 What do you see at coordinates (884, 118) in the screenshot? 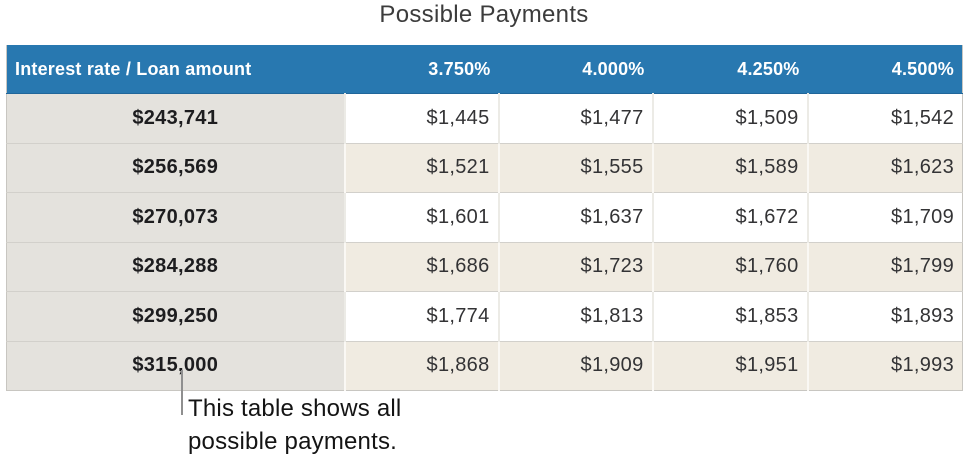
I see `payment-cell: $1,542` at bounding box center [884, 118].